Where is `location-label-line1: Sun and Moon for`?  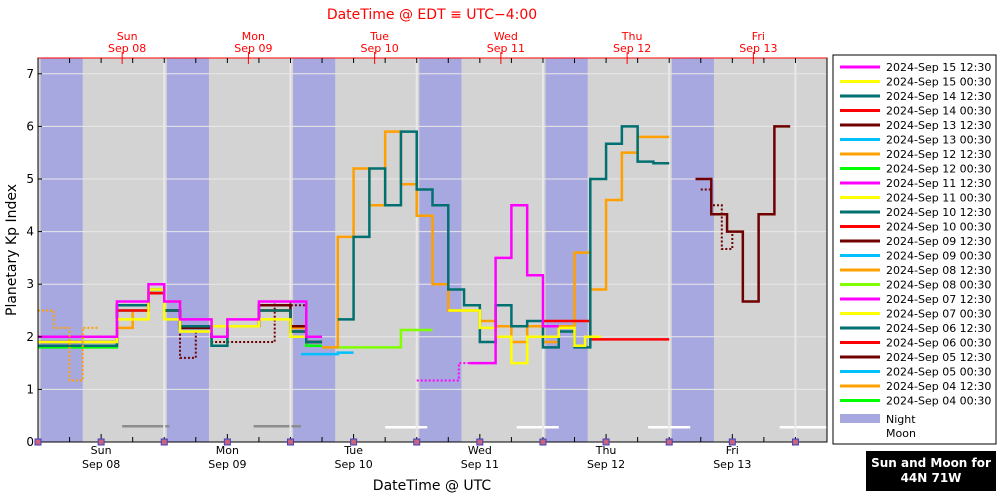 location-label-line1: Sun and Moon for is located at coordinates (931, 463).